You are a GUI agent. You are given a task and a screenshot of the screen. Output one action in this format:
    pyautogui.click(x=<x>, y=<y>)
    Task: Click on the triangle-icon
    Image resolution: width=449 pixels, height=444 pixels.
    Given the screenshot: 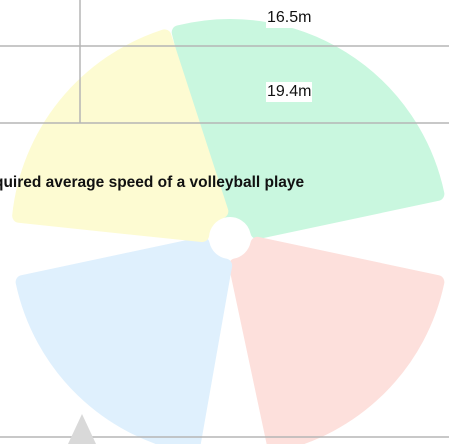 What is the action you would take?
    pyautogui.click(x=82, y=429)
    